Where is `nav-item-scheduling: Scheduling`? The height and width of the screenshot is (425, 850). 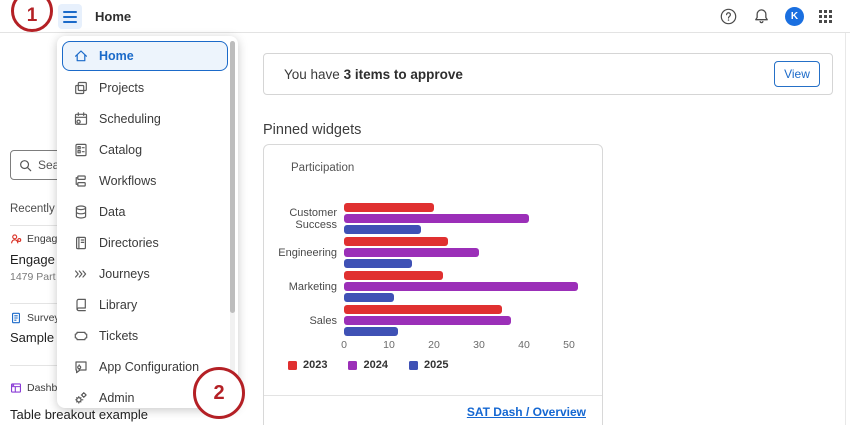
nav-item-scheduling: Scheduling is located at coordinates (147, 118).